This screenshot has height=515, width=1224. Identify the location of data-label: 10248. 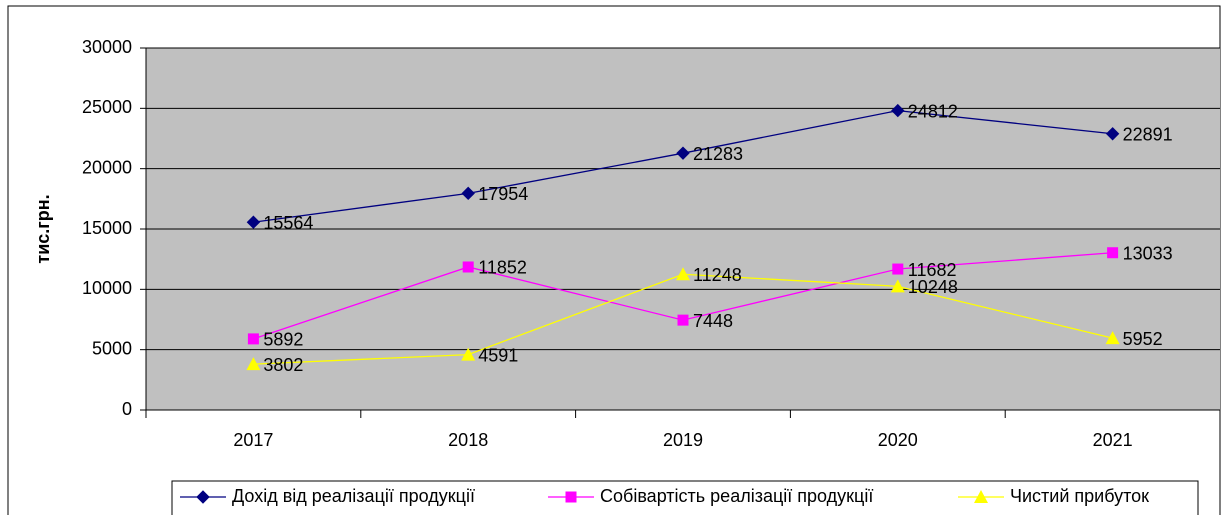
(933, 287).